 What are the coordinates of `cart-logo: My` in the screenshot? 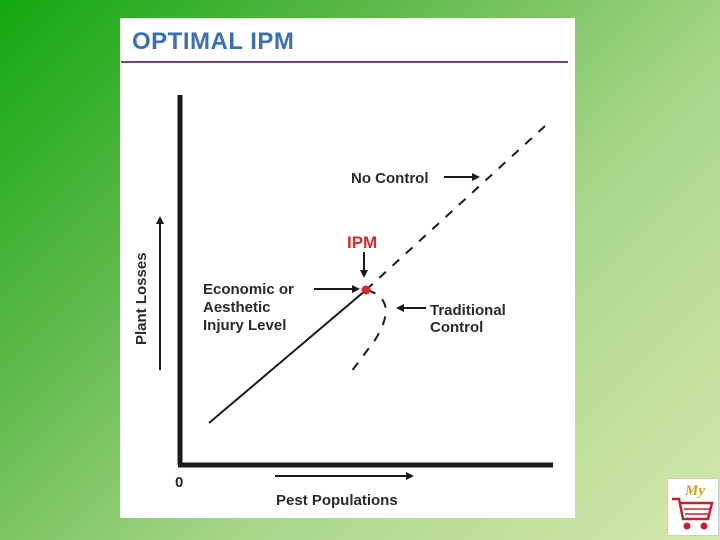 It's located at (693, 507).